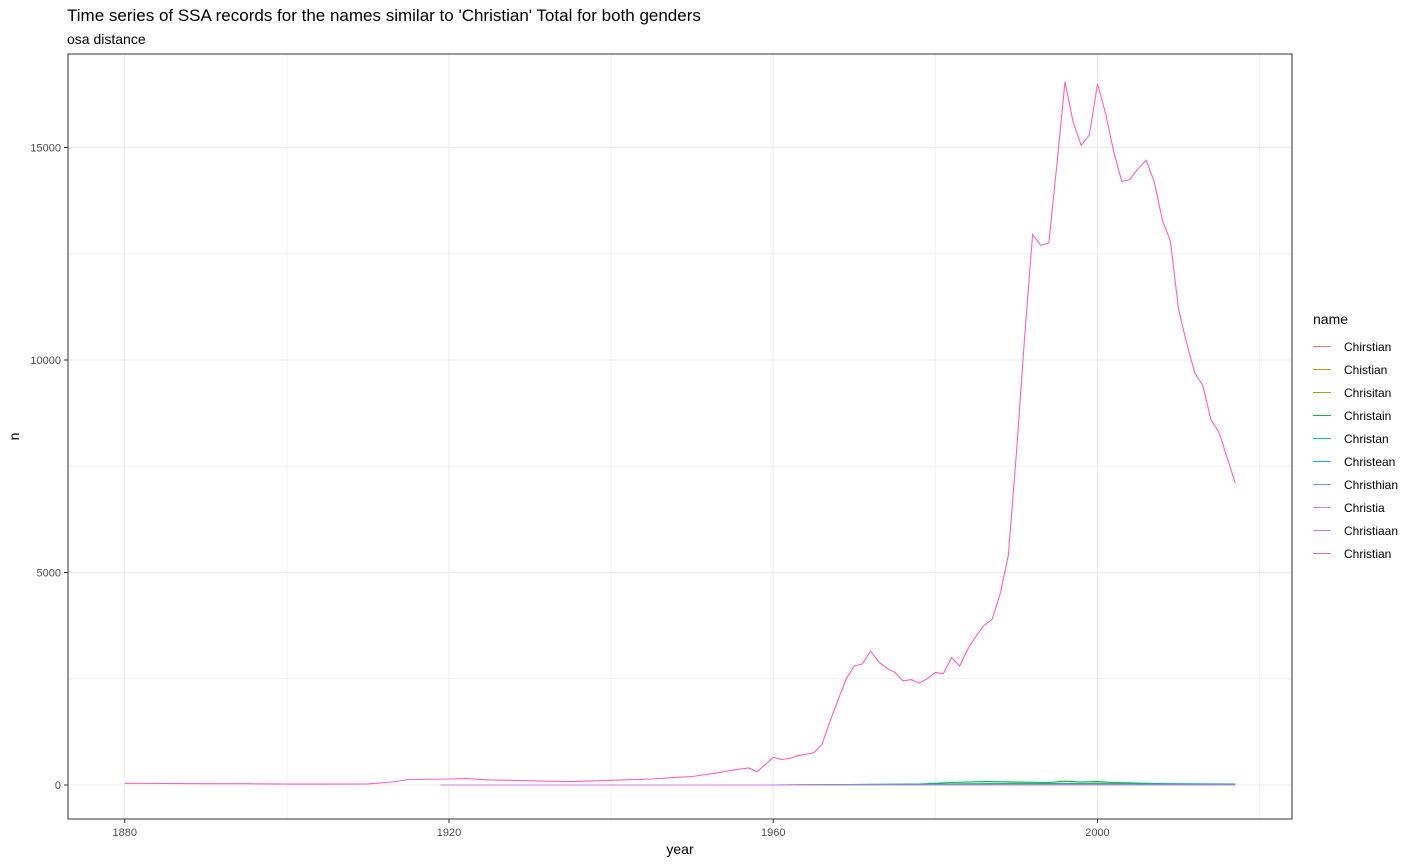 The height and width of the screenshot is (864, 1416). Describe the element at coordinates (1371, 484) in the screenshot. I see `legend-label: Christhian` at that location.